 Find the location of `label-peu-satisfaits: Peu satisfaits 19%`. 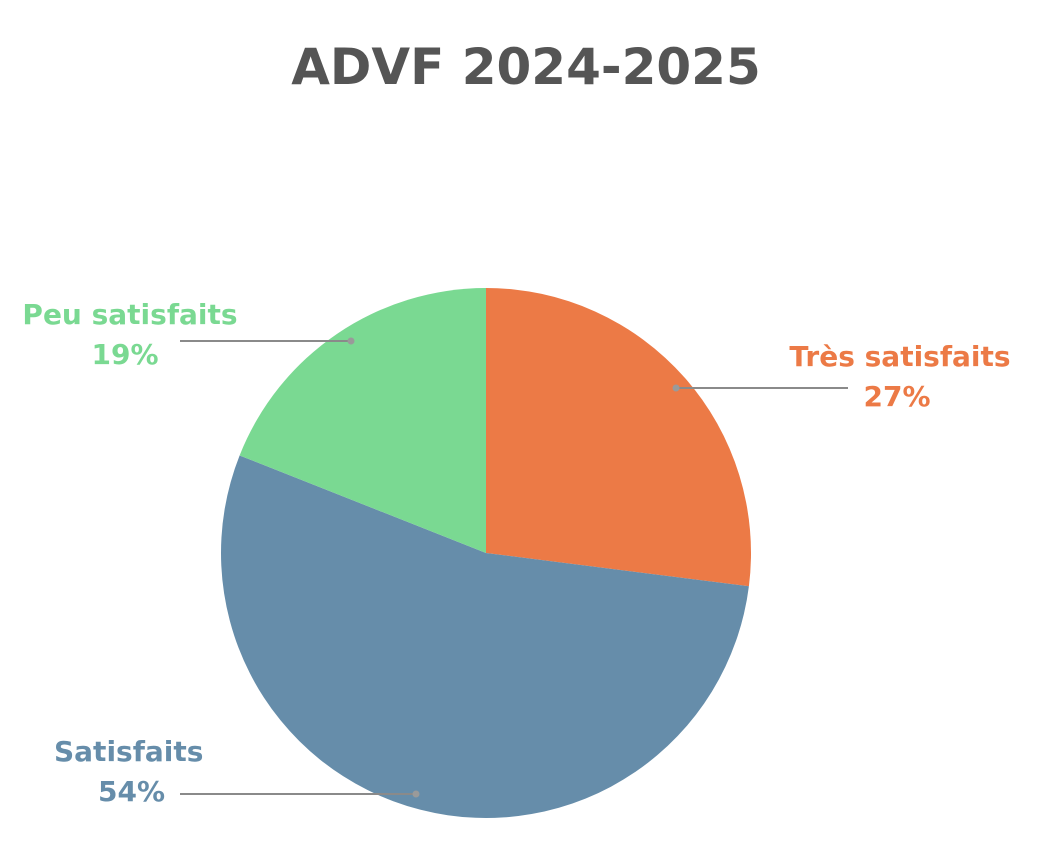

label-peu-satisfaits: Peu satisfaits 19% is located at coordinates (130, 335).